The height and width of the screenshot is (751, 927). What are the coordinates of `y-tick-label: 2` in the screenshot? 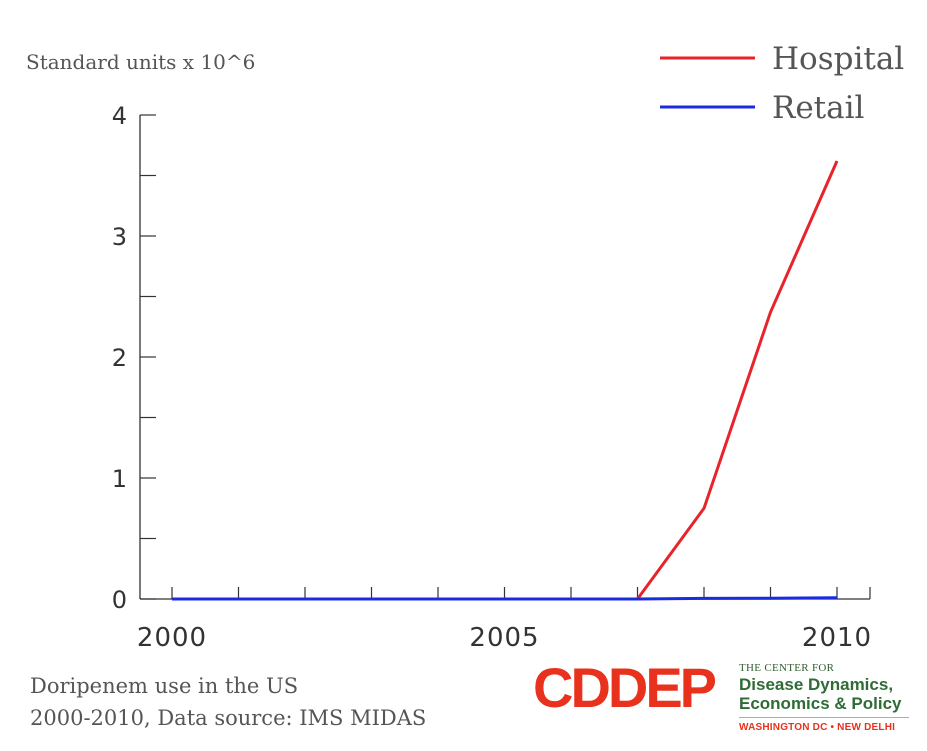 It's located at (119, 358).